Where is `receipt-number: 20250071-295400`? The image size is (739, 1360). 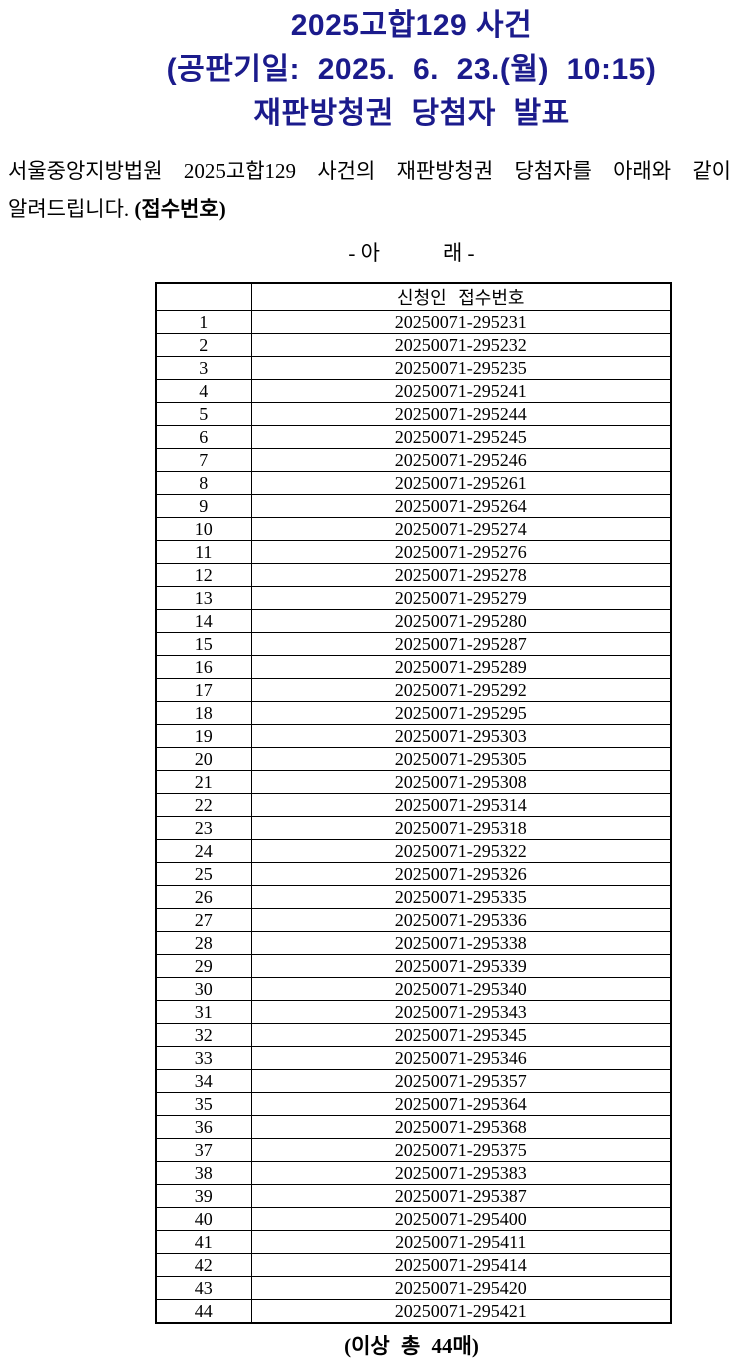
receipt-number: 20250071-295400 is located at coordinates (461, 1219).